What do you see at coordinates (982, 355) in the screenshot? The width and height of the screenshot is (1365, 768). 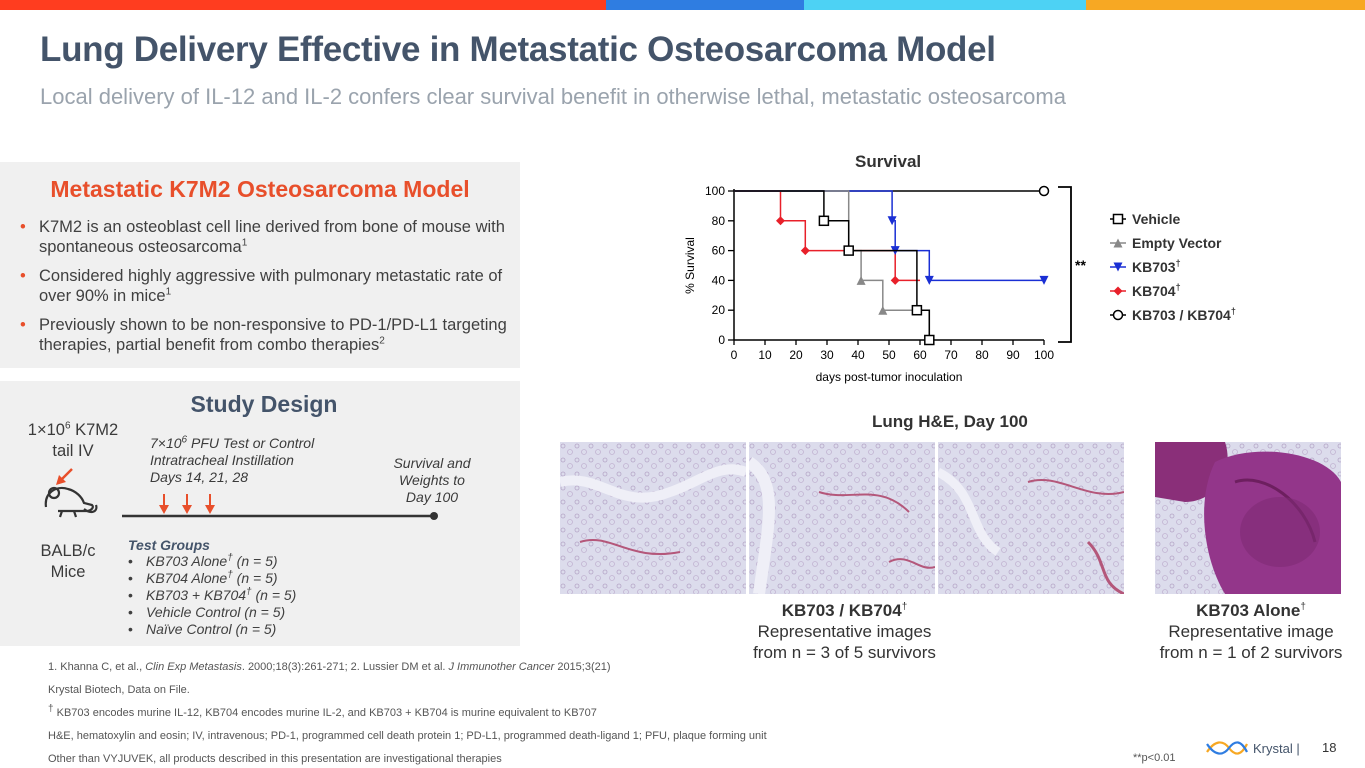 I see `x-tick-label: 80` at bounding box center [982, 355].